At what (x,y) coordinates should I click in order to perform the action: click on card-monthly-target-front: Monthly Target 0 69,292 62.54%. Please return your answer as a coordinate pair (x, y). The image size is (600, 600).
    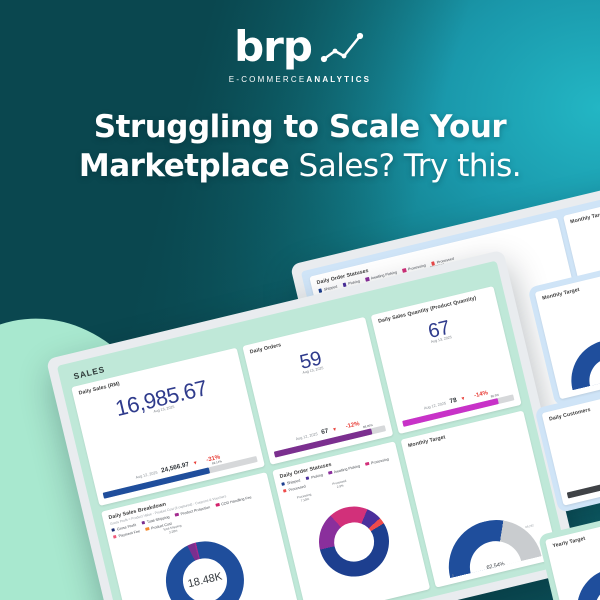
    Looking at the image, I should click on (479, 499).